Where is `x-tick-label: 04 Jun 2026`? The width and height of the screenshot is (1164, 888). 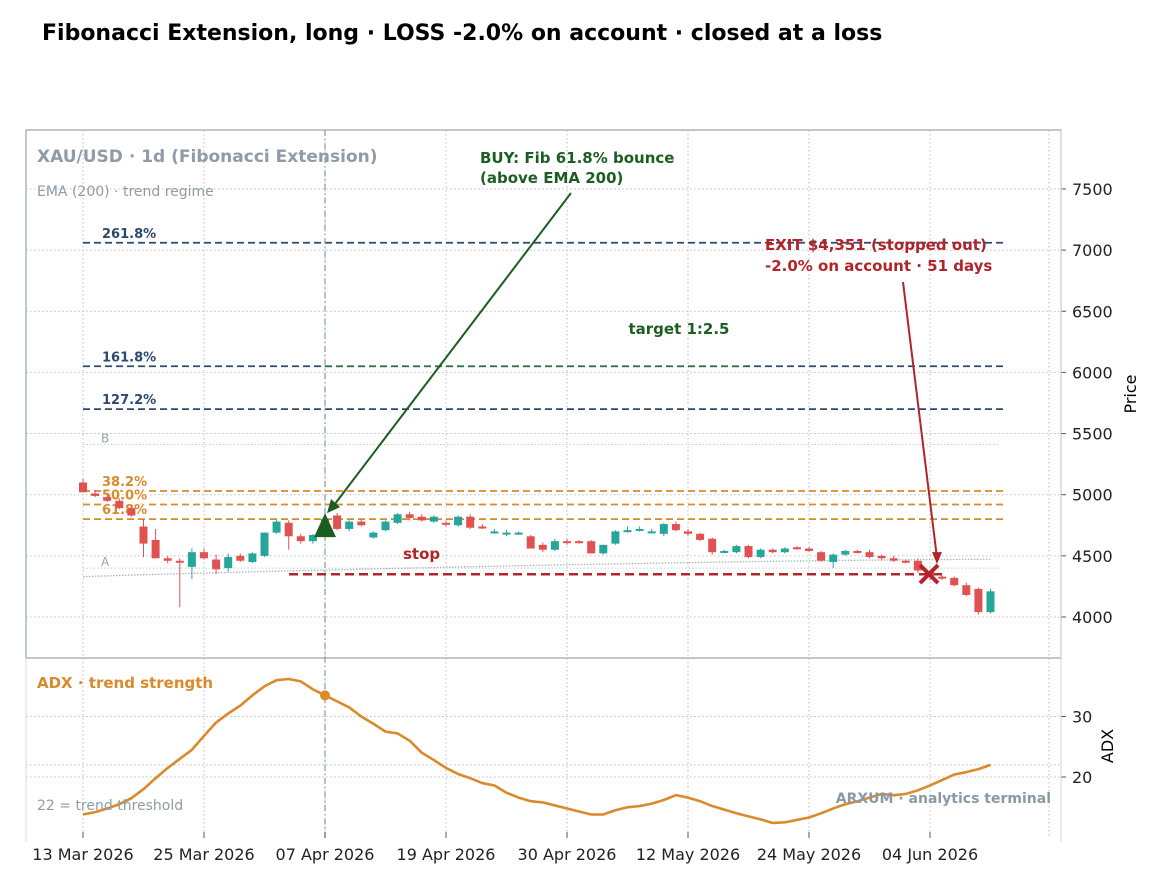
x-tick-label: 04 Jun 2026 is located at coordinates (930, 854).